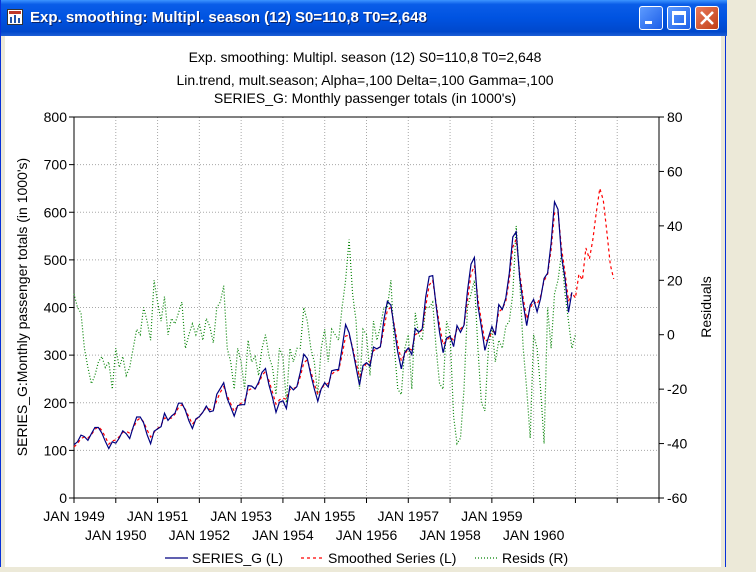  Describe the element at coordinates (116, 535) in the screenshot. I see `x-tick-label: JAN 1950` at that location.